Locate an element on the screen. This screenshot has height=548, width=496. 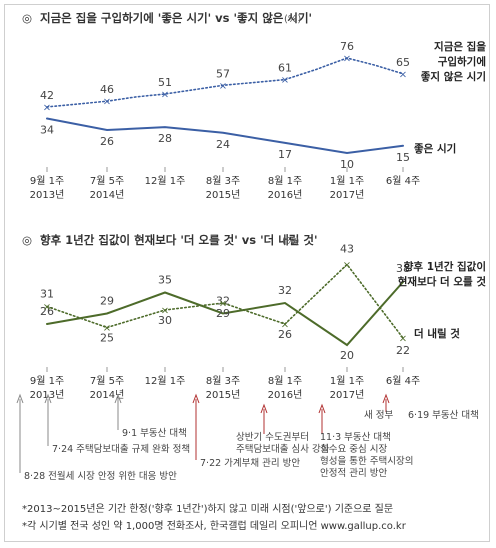
chart1-good-label: 좋은 시기 is located at coordinates (435, 148).